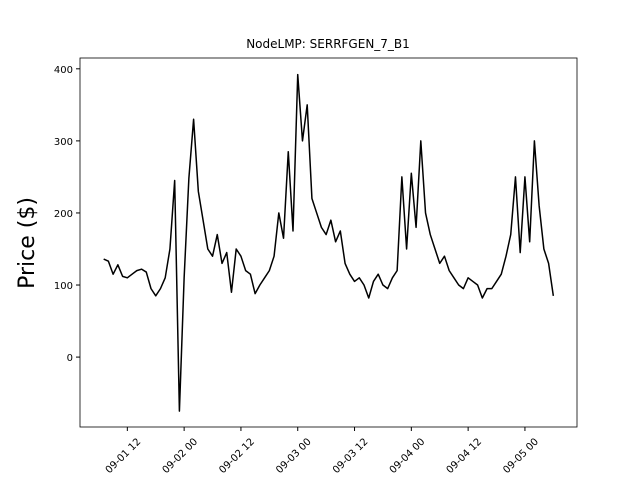 The height and width of the screenshot is (480, 640). I want to click on x-tick-label: 09-02 12, so click(237, 456).